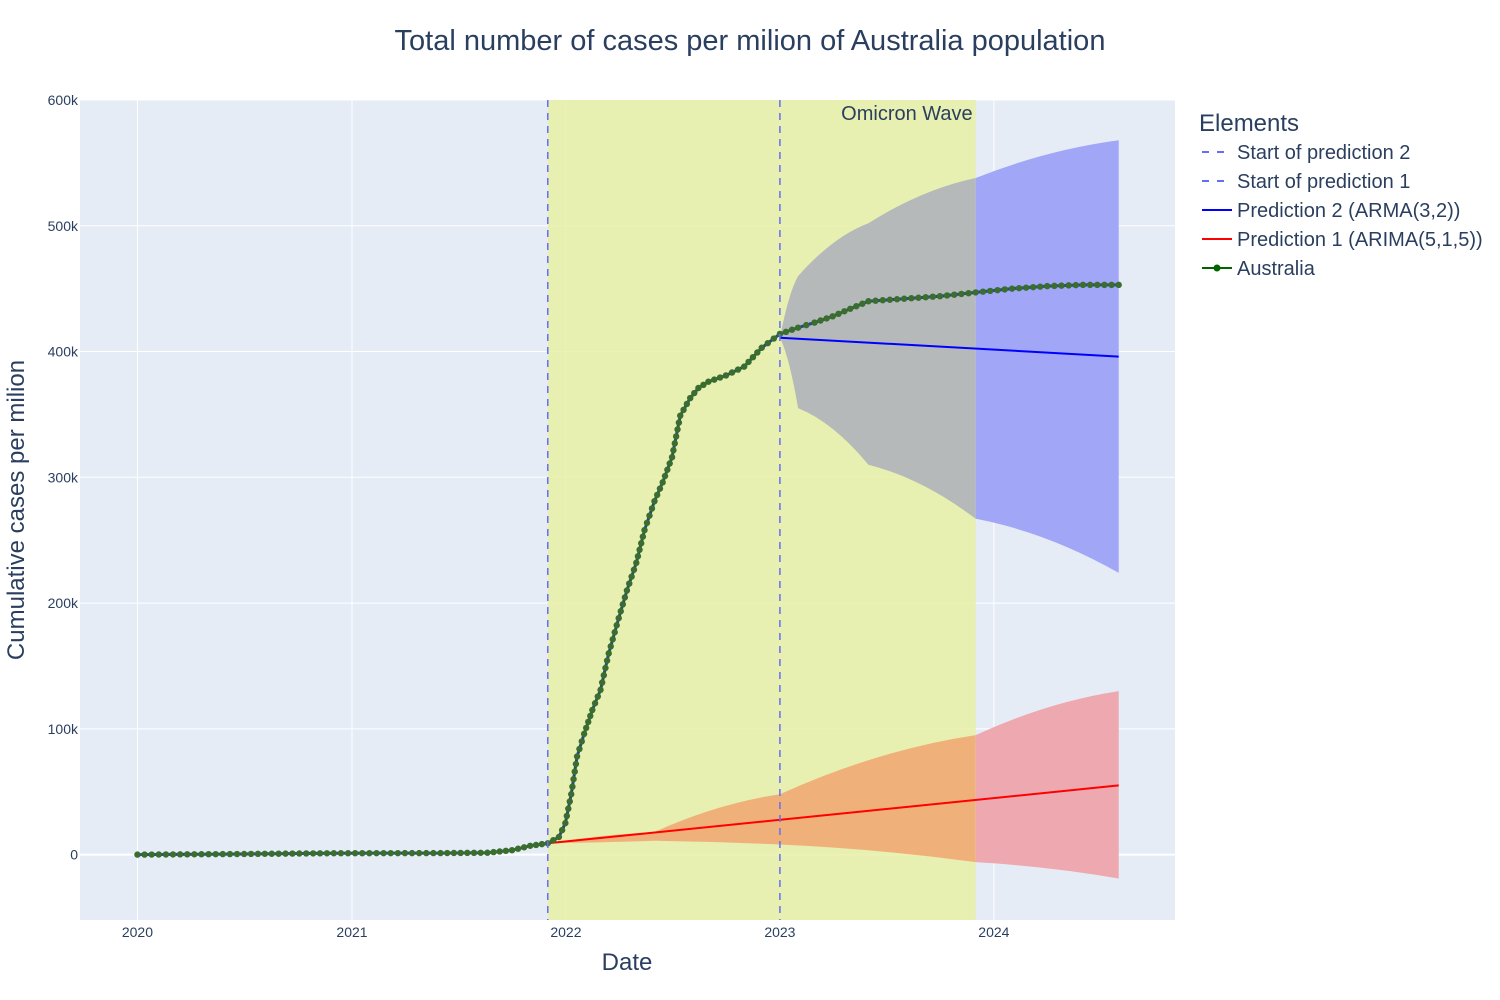  I want to click on y-tick-label: 0, so click(74, 855).